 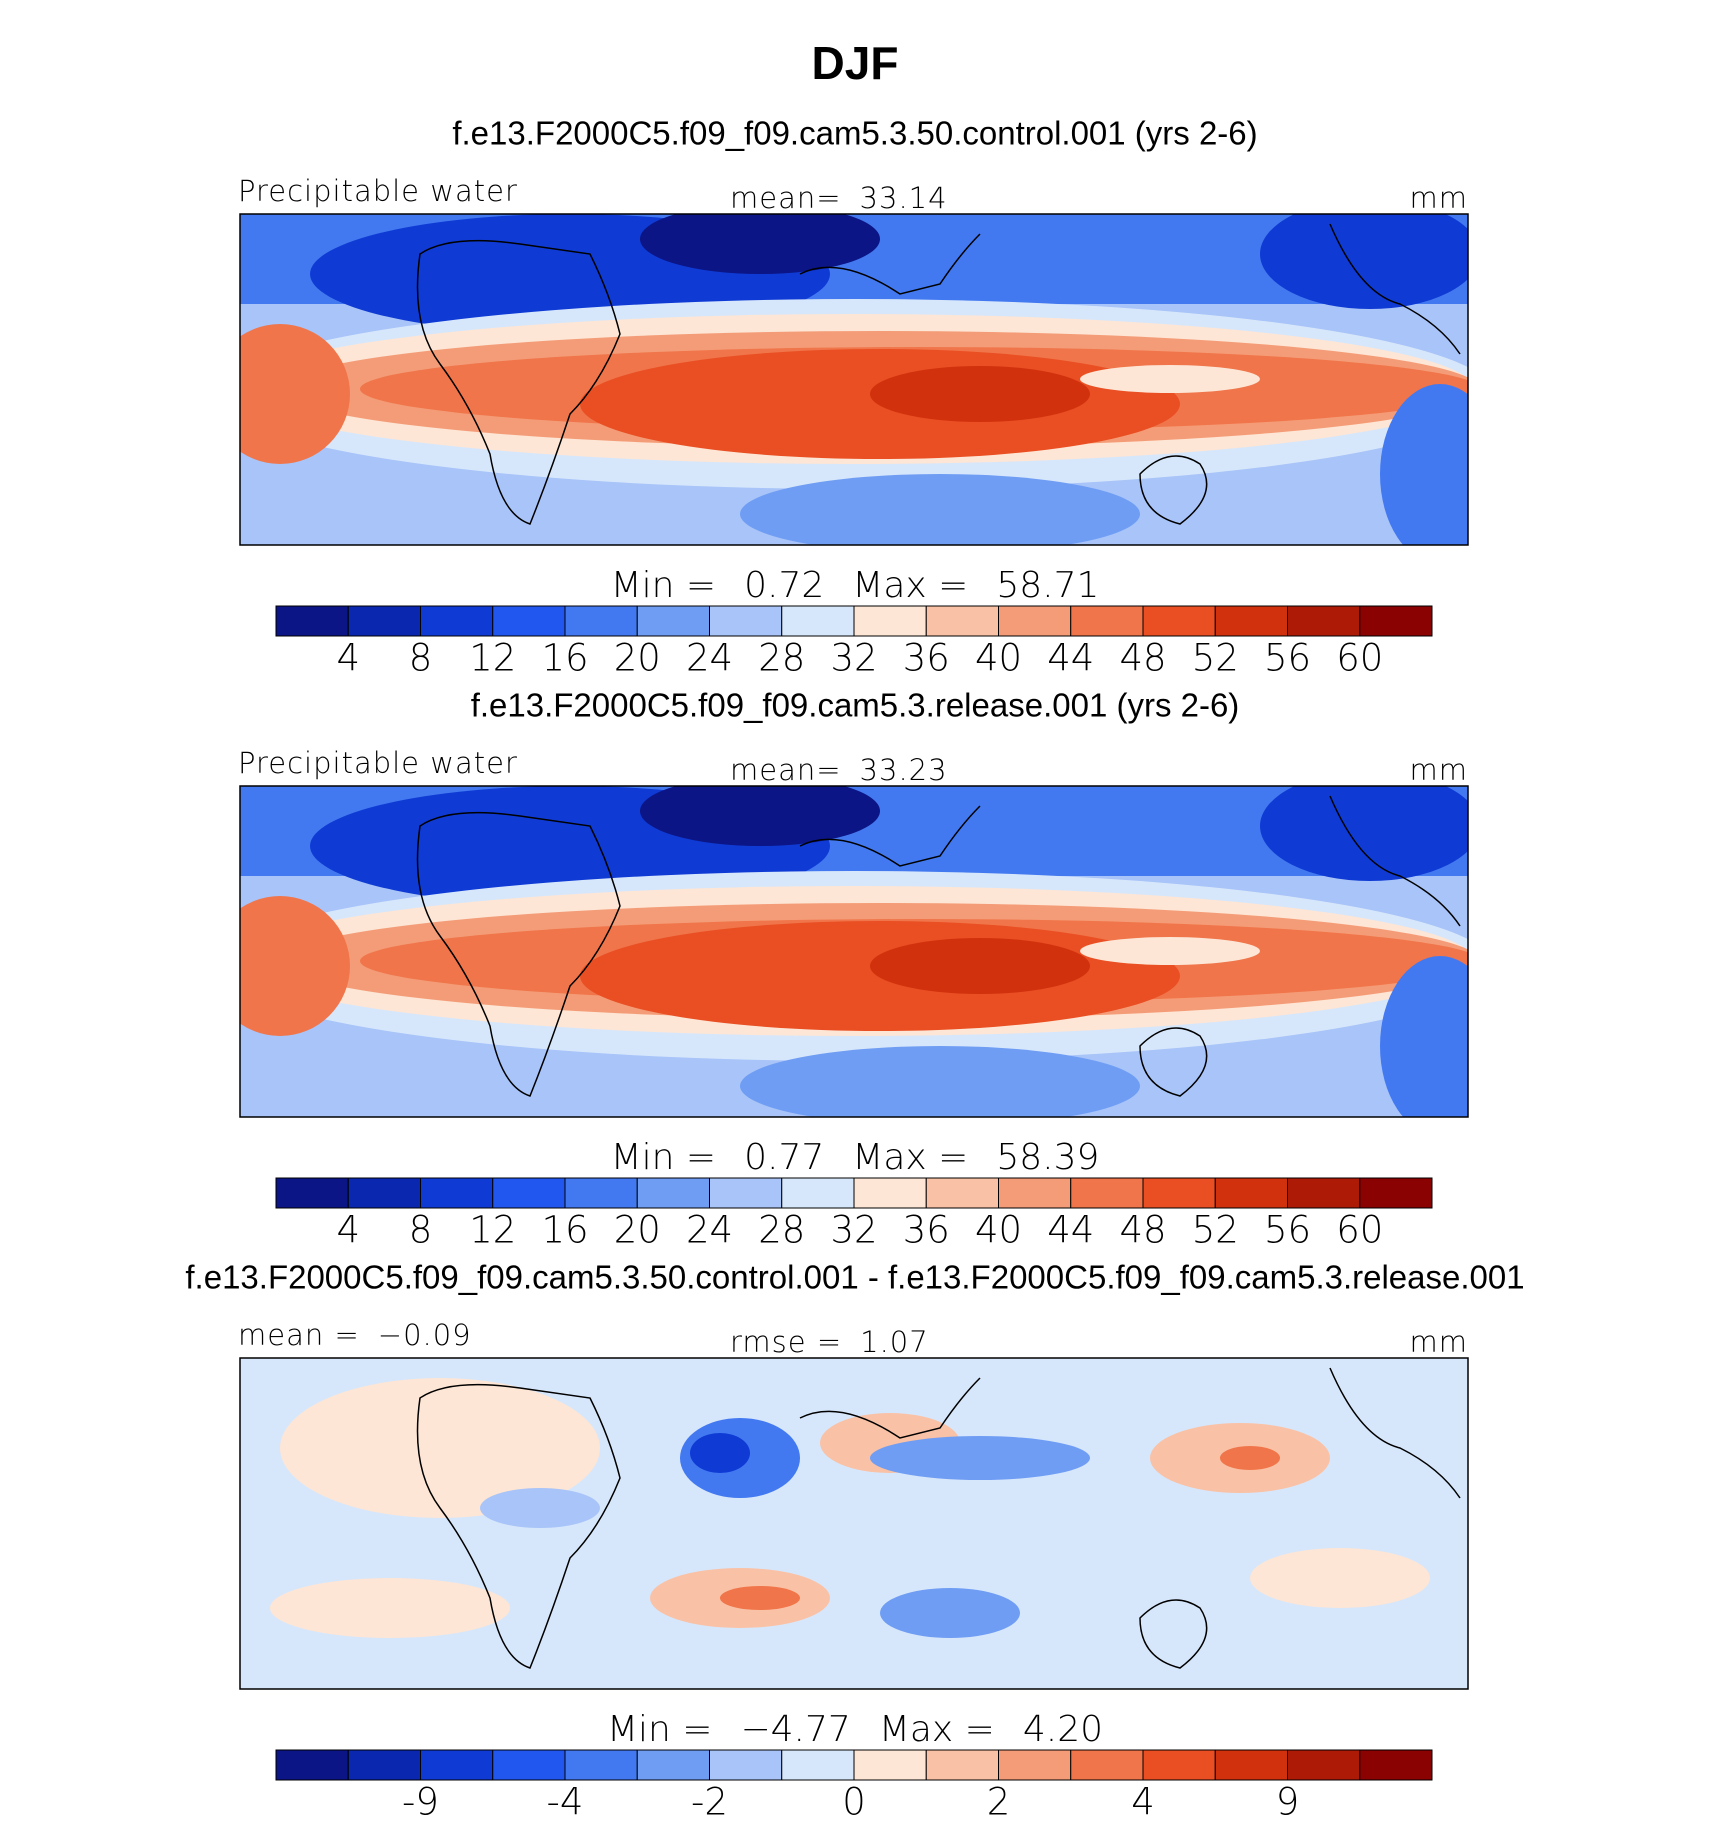 I want to click on colorbar-label: 44, so click(x=1070, y=1230).